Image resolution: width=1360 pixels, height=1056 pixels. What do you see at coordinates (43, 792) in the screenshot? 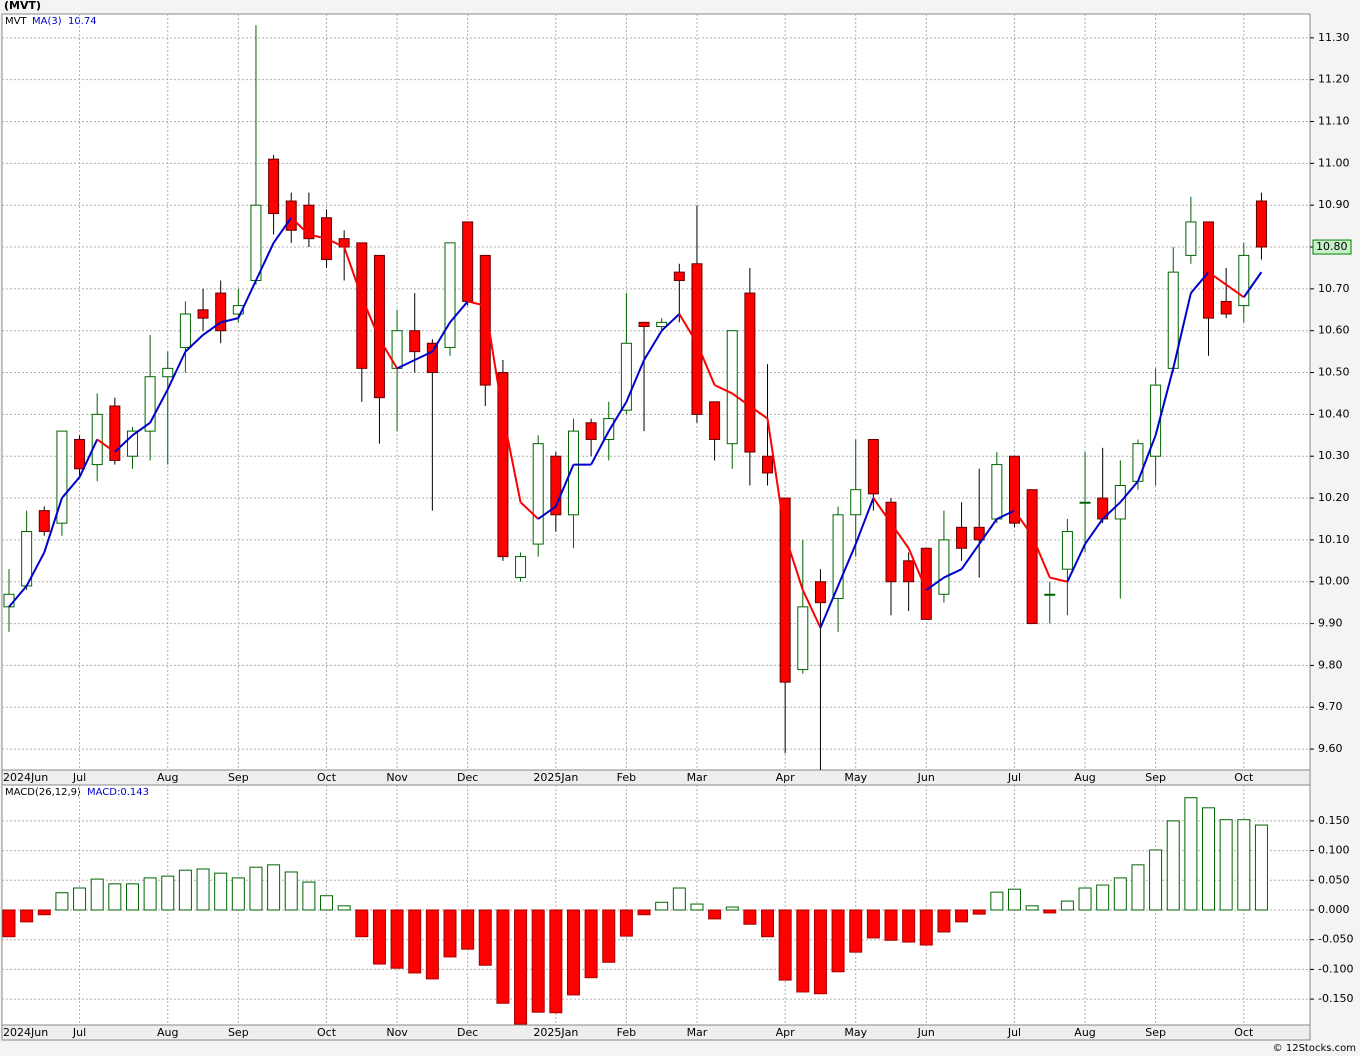
I see `macd-title: MACD(26,12,9)` at bounding box center [43, 792].